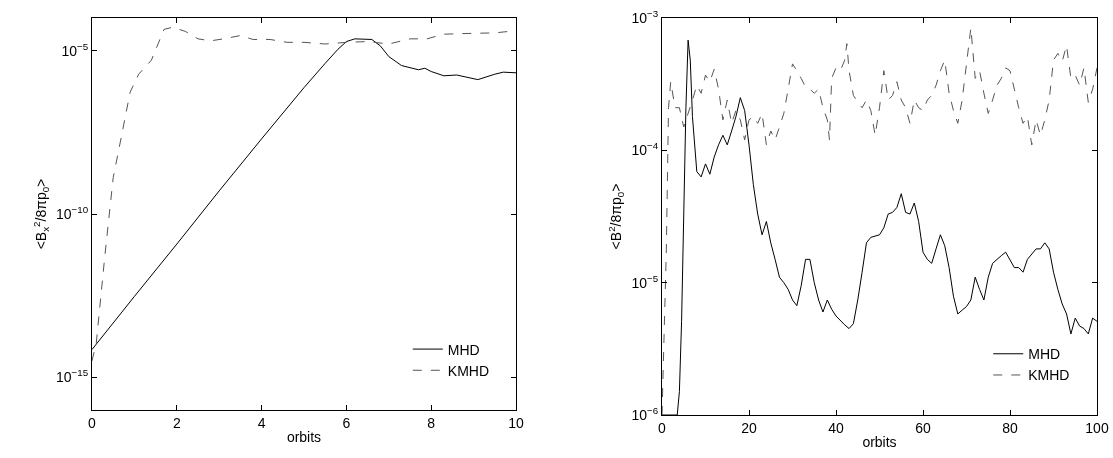 This screenshot has height=458, width=1113. I want to click on x-tick-label: 2, so click(176, 422).